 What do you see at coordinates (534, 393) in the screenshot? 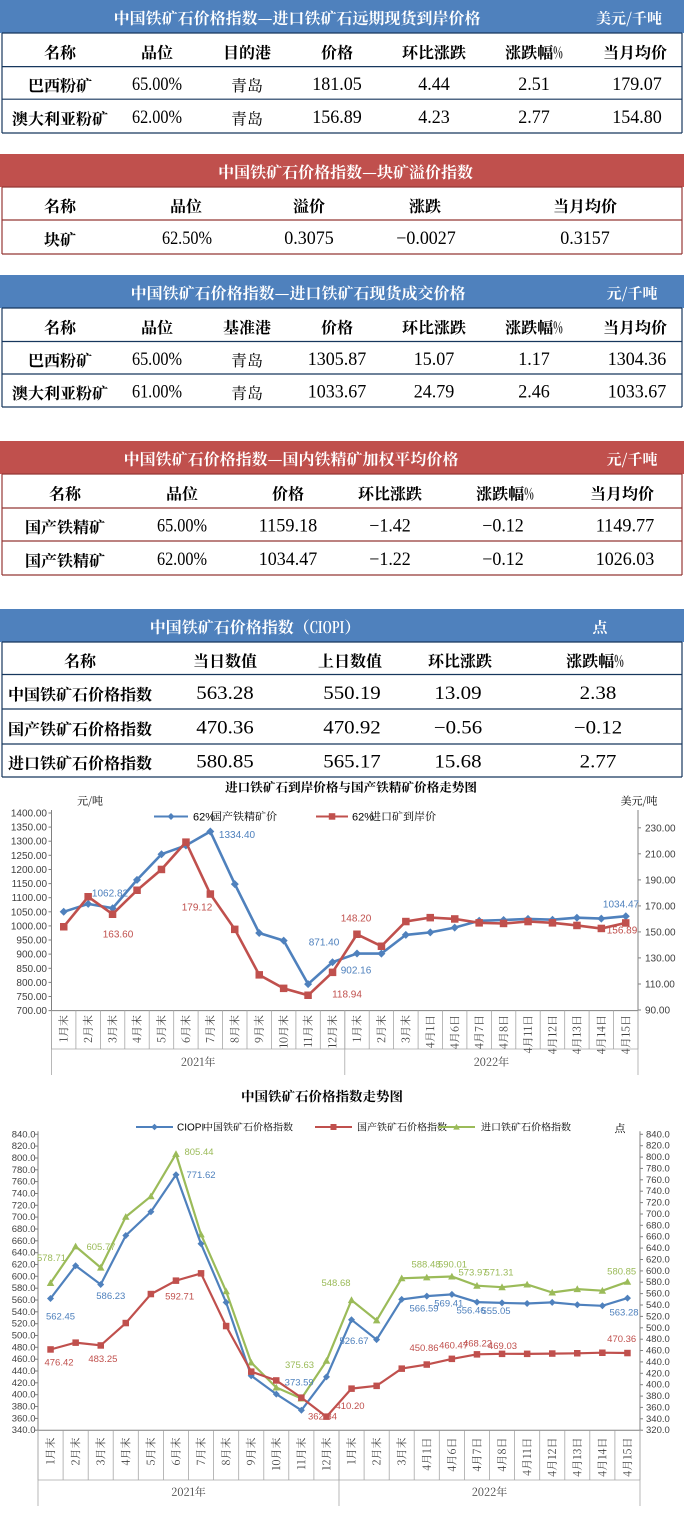
I see `svg-text: 2.46` at bounding box center [534, 393].